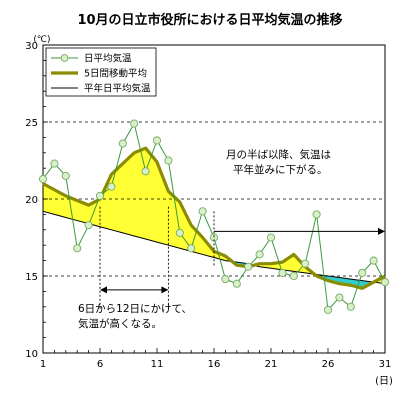 The width and height of the screenshot is (400, 400). Describe the element at coordinates (135, 309) in the screenshot. I see `annotation-text-warm-period: 6日から12日にかけて、` at that location.